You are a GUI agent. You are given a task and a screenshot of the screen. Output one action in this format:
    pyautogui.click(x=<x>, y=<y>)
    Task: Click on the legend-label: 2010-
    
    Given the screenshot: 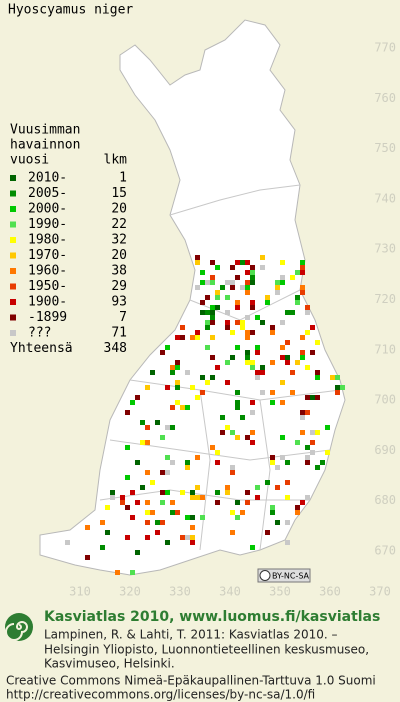 What is the action you would take?
    pyautogui.click(x=47, y=178)
    